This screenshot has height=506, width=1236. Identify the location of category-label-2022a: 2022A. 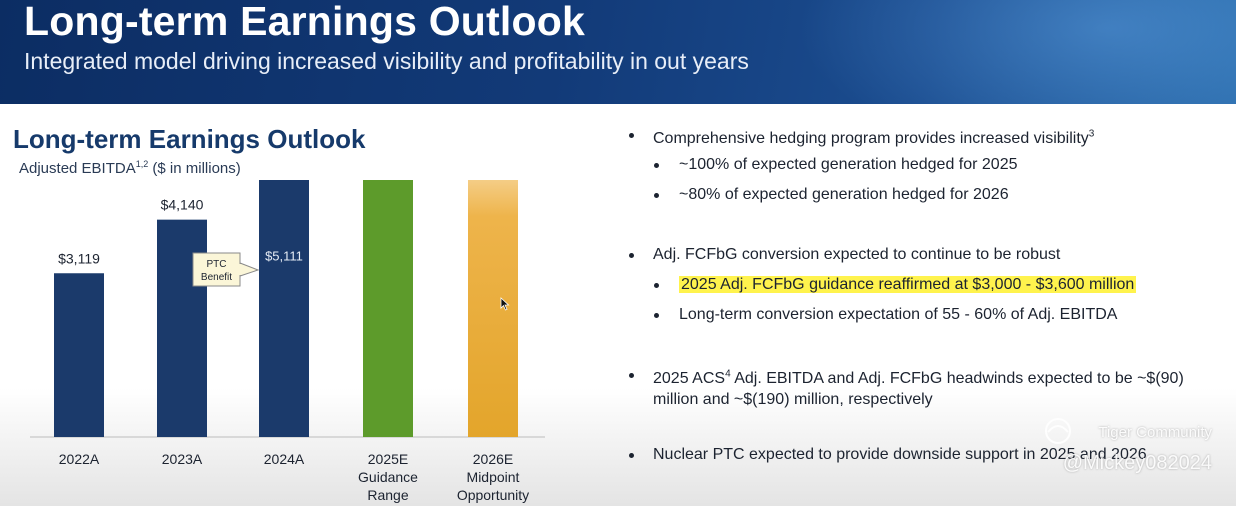
(79, 459).